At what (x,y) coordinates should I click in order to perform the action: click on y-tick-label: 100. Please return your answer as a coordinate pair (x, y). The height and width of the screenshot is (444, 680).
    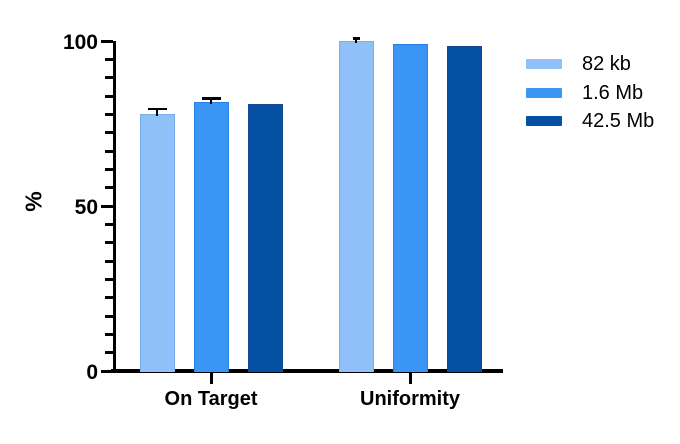
    Looking at the image, I should click on (80, 42).